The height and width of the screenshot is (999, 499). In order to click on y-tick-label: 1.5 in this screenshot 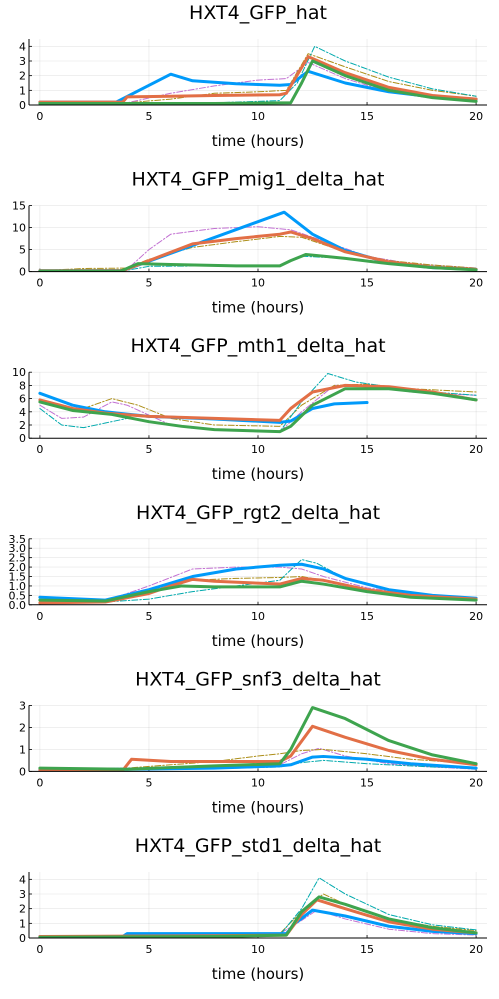, I will do `click(18, 577)`.